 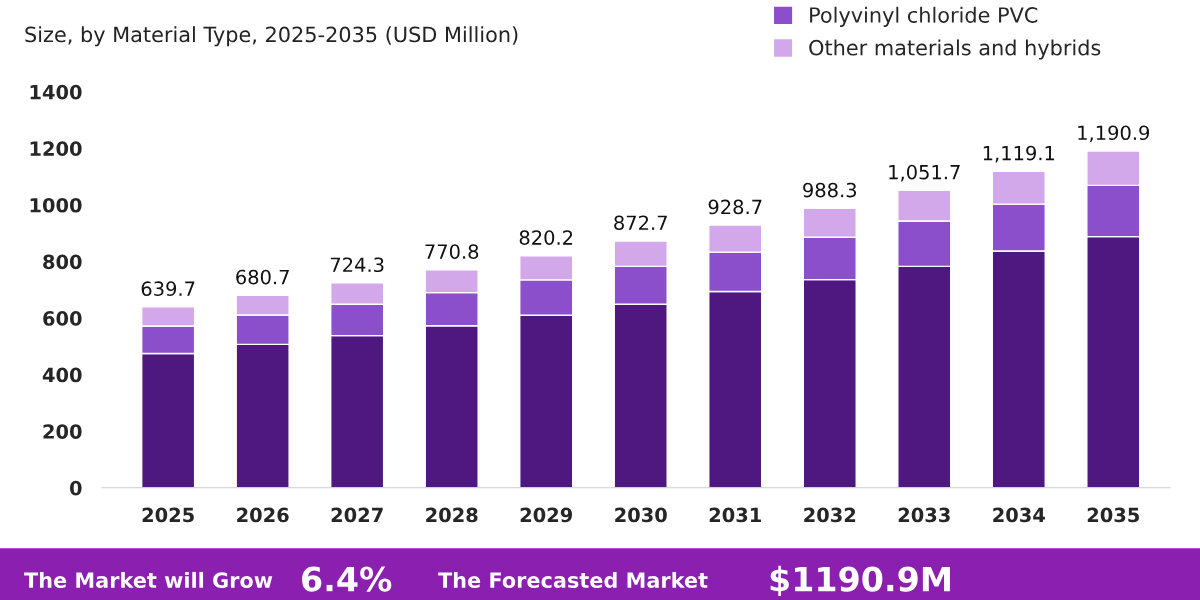 What do you see at coordinates (347, 579) in the screenshot?
I see `text: 6.4%` at bounding box center [347, 579].